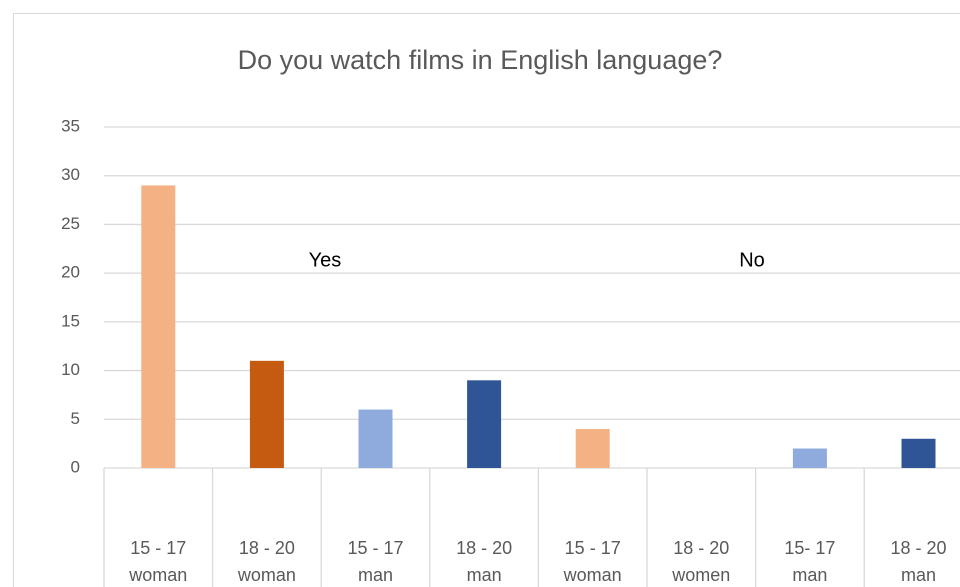  What do you see at coordinates (70, 320) in the screenshot?
I see `y-tick-label: 15` at bounding box center [70, 320].